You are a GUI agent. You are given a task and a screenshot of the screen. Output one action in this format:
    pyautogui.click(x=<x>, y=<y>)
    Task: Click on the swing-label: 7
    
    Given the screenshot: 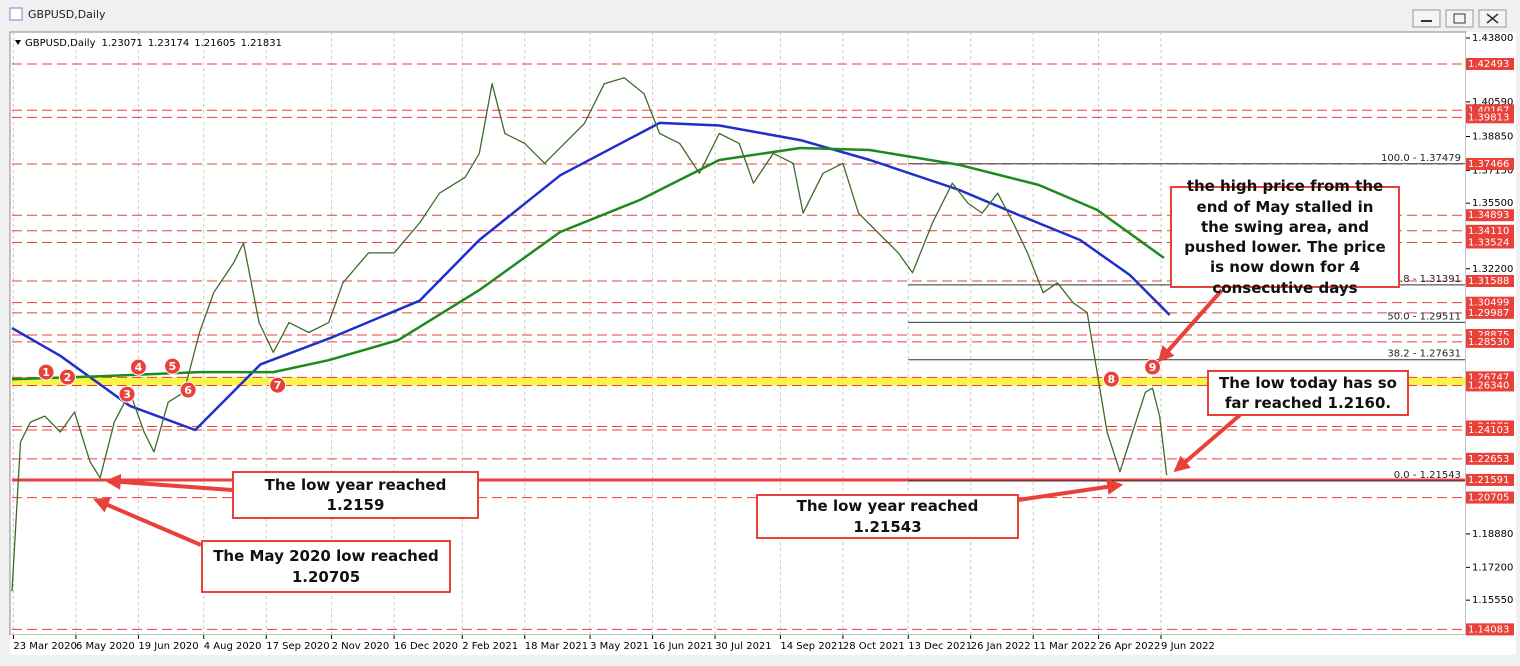 What is the action you would take?
    pyautogui.click(x=278, y=385)
    